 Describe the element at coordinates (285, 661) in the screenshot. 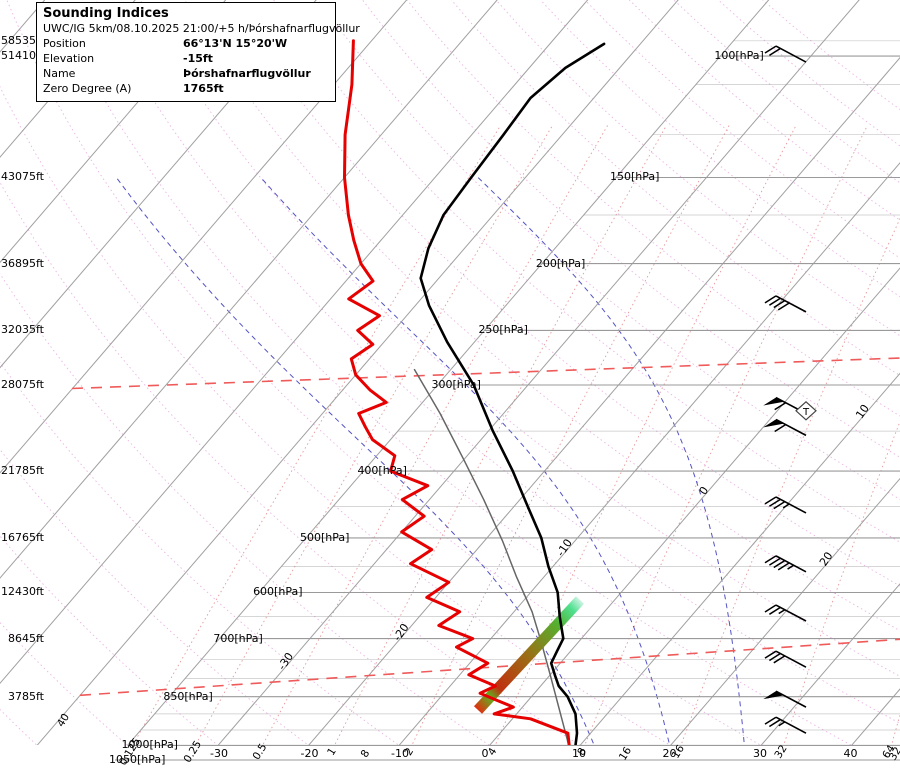

I see `isotherm-label: -30` at that location.